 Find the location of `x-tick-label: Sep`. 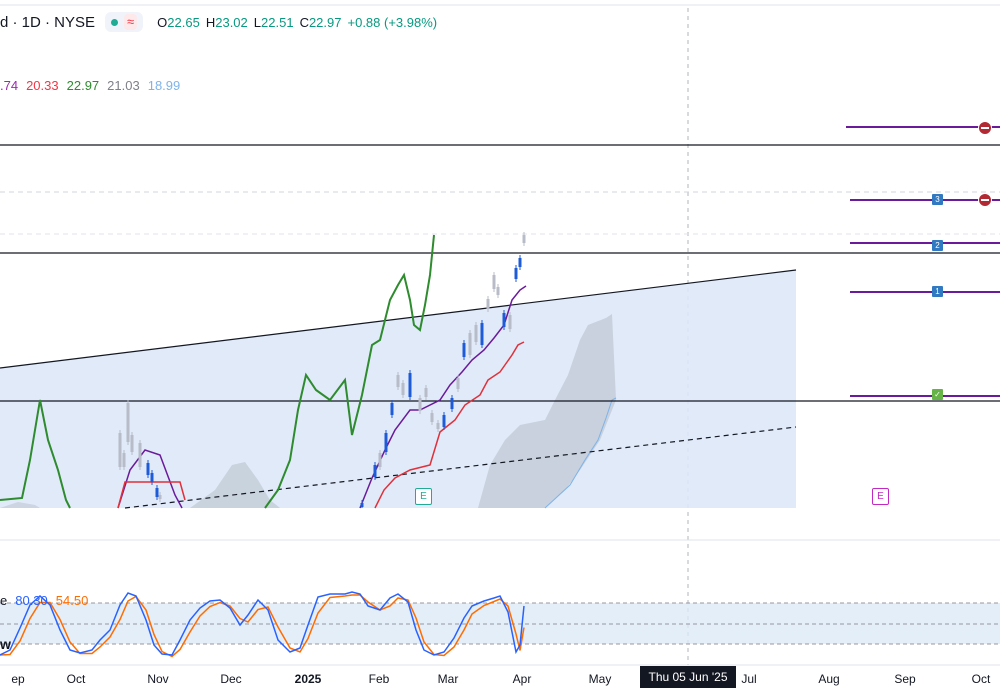

x-tick-label: Sep is located at coordinates (905, 679).